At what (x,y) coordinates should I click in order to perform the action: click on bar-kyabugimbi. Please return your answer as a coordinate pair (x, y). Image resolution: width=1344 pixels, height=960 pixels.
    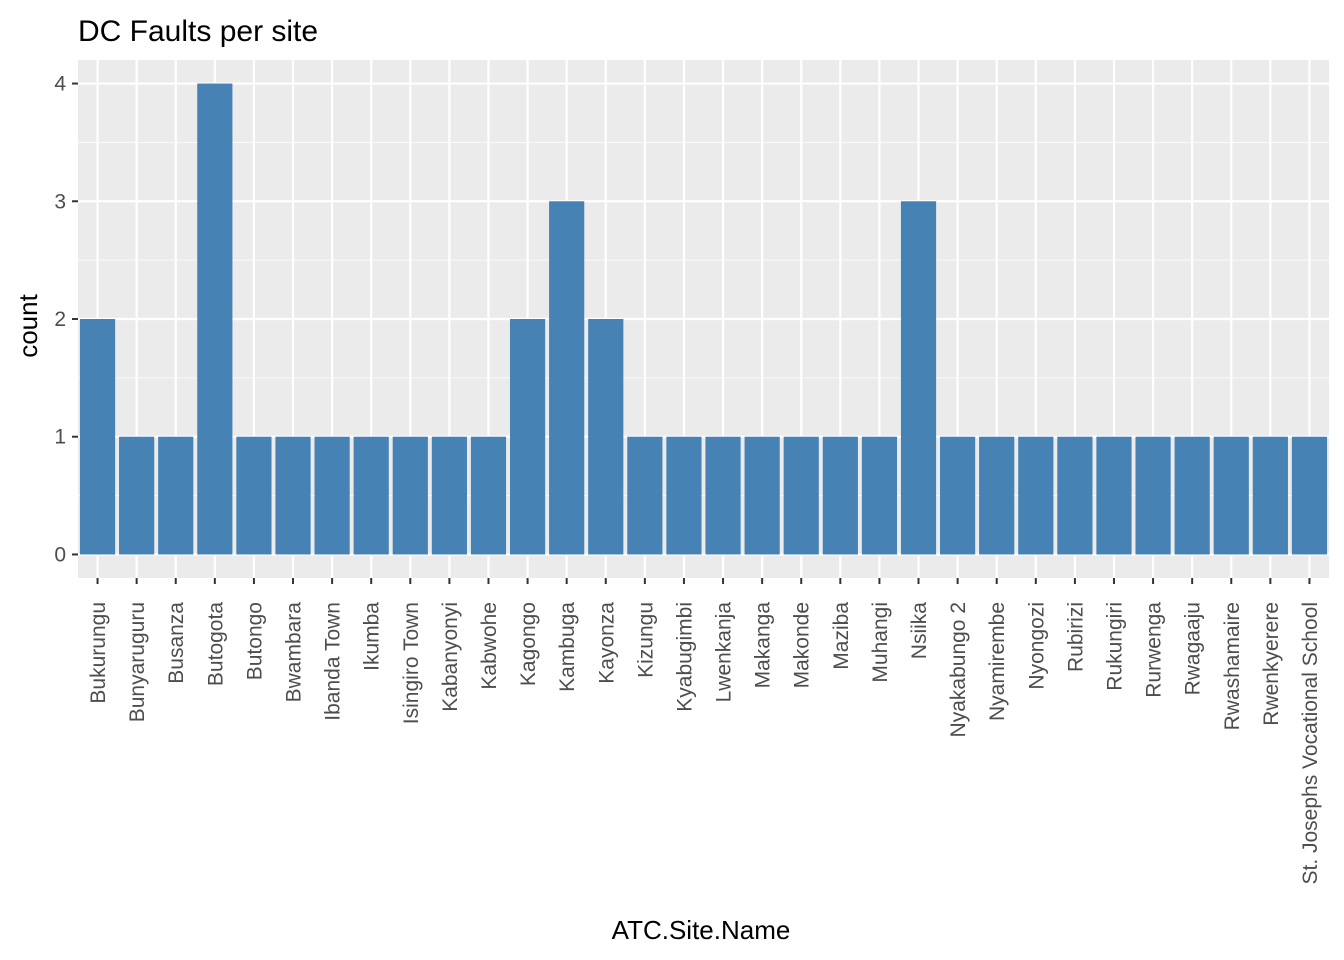
    Looking at the image, I should click on (684, 495).